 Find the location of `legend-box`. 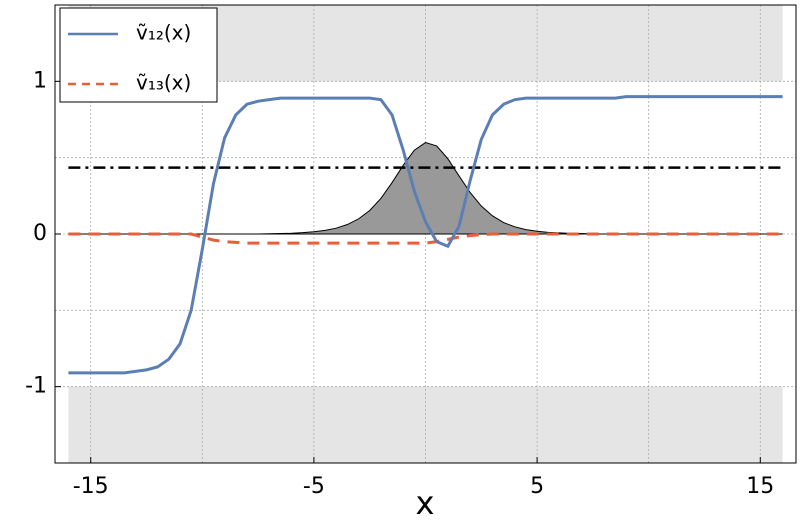

legend-box is located at coordinates (138, 55).